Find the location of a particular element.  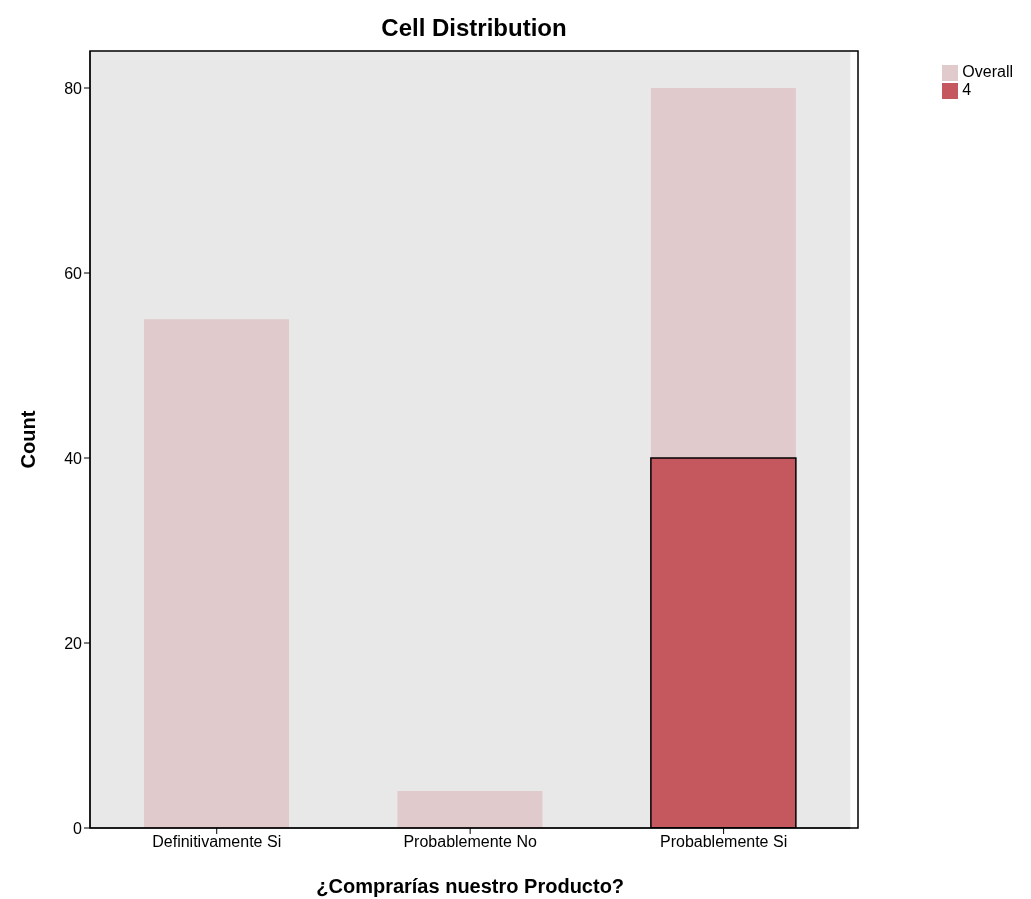

x-tick-label: Probablemente Si is located at coordinates (724, 842).